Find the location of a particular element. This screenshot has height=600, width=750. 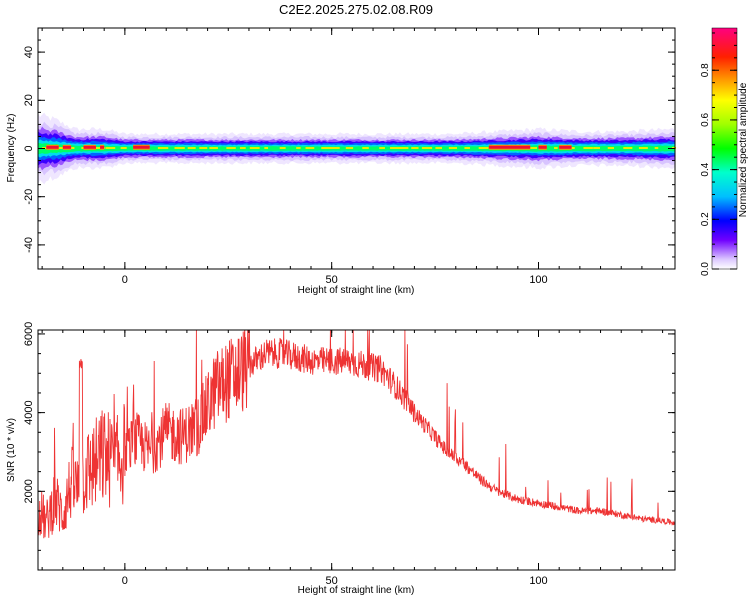

spectrogram-y-tick-label: 0 is located at coordinates (29, 148).